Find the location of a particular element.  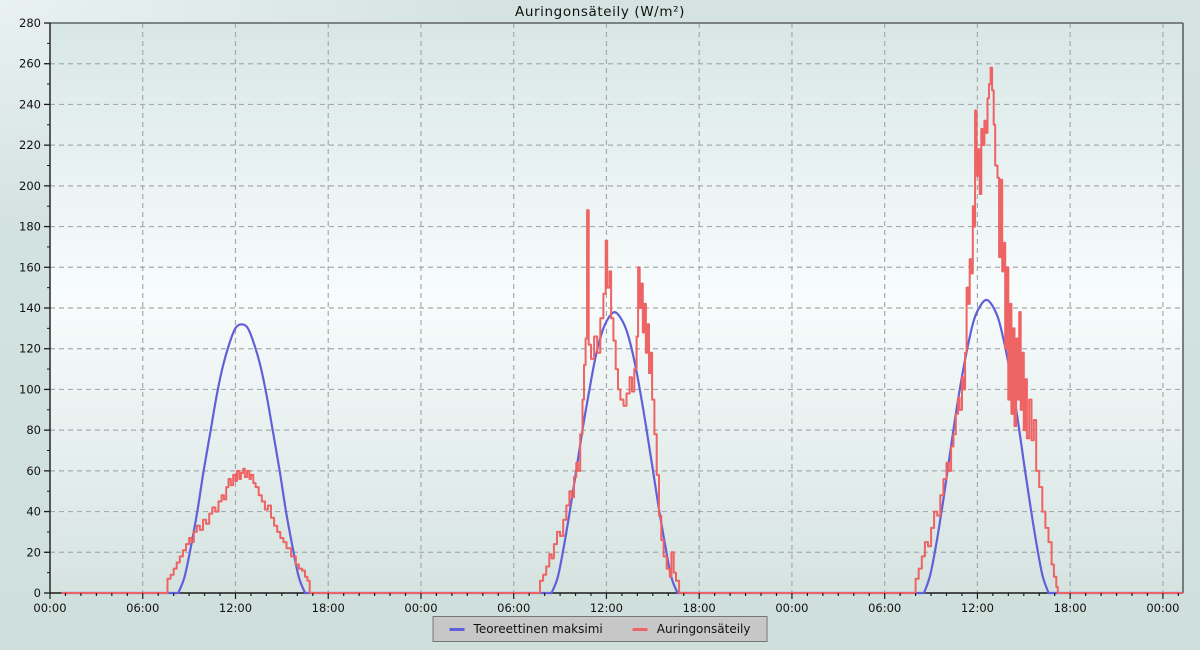

chart-title: Auringonsäteily (W/m²) is located at coordinates (600, 12).